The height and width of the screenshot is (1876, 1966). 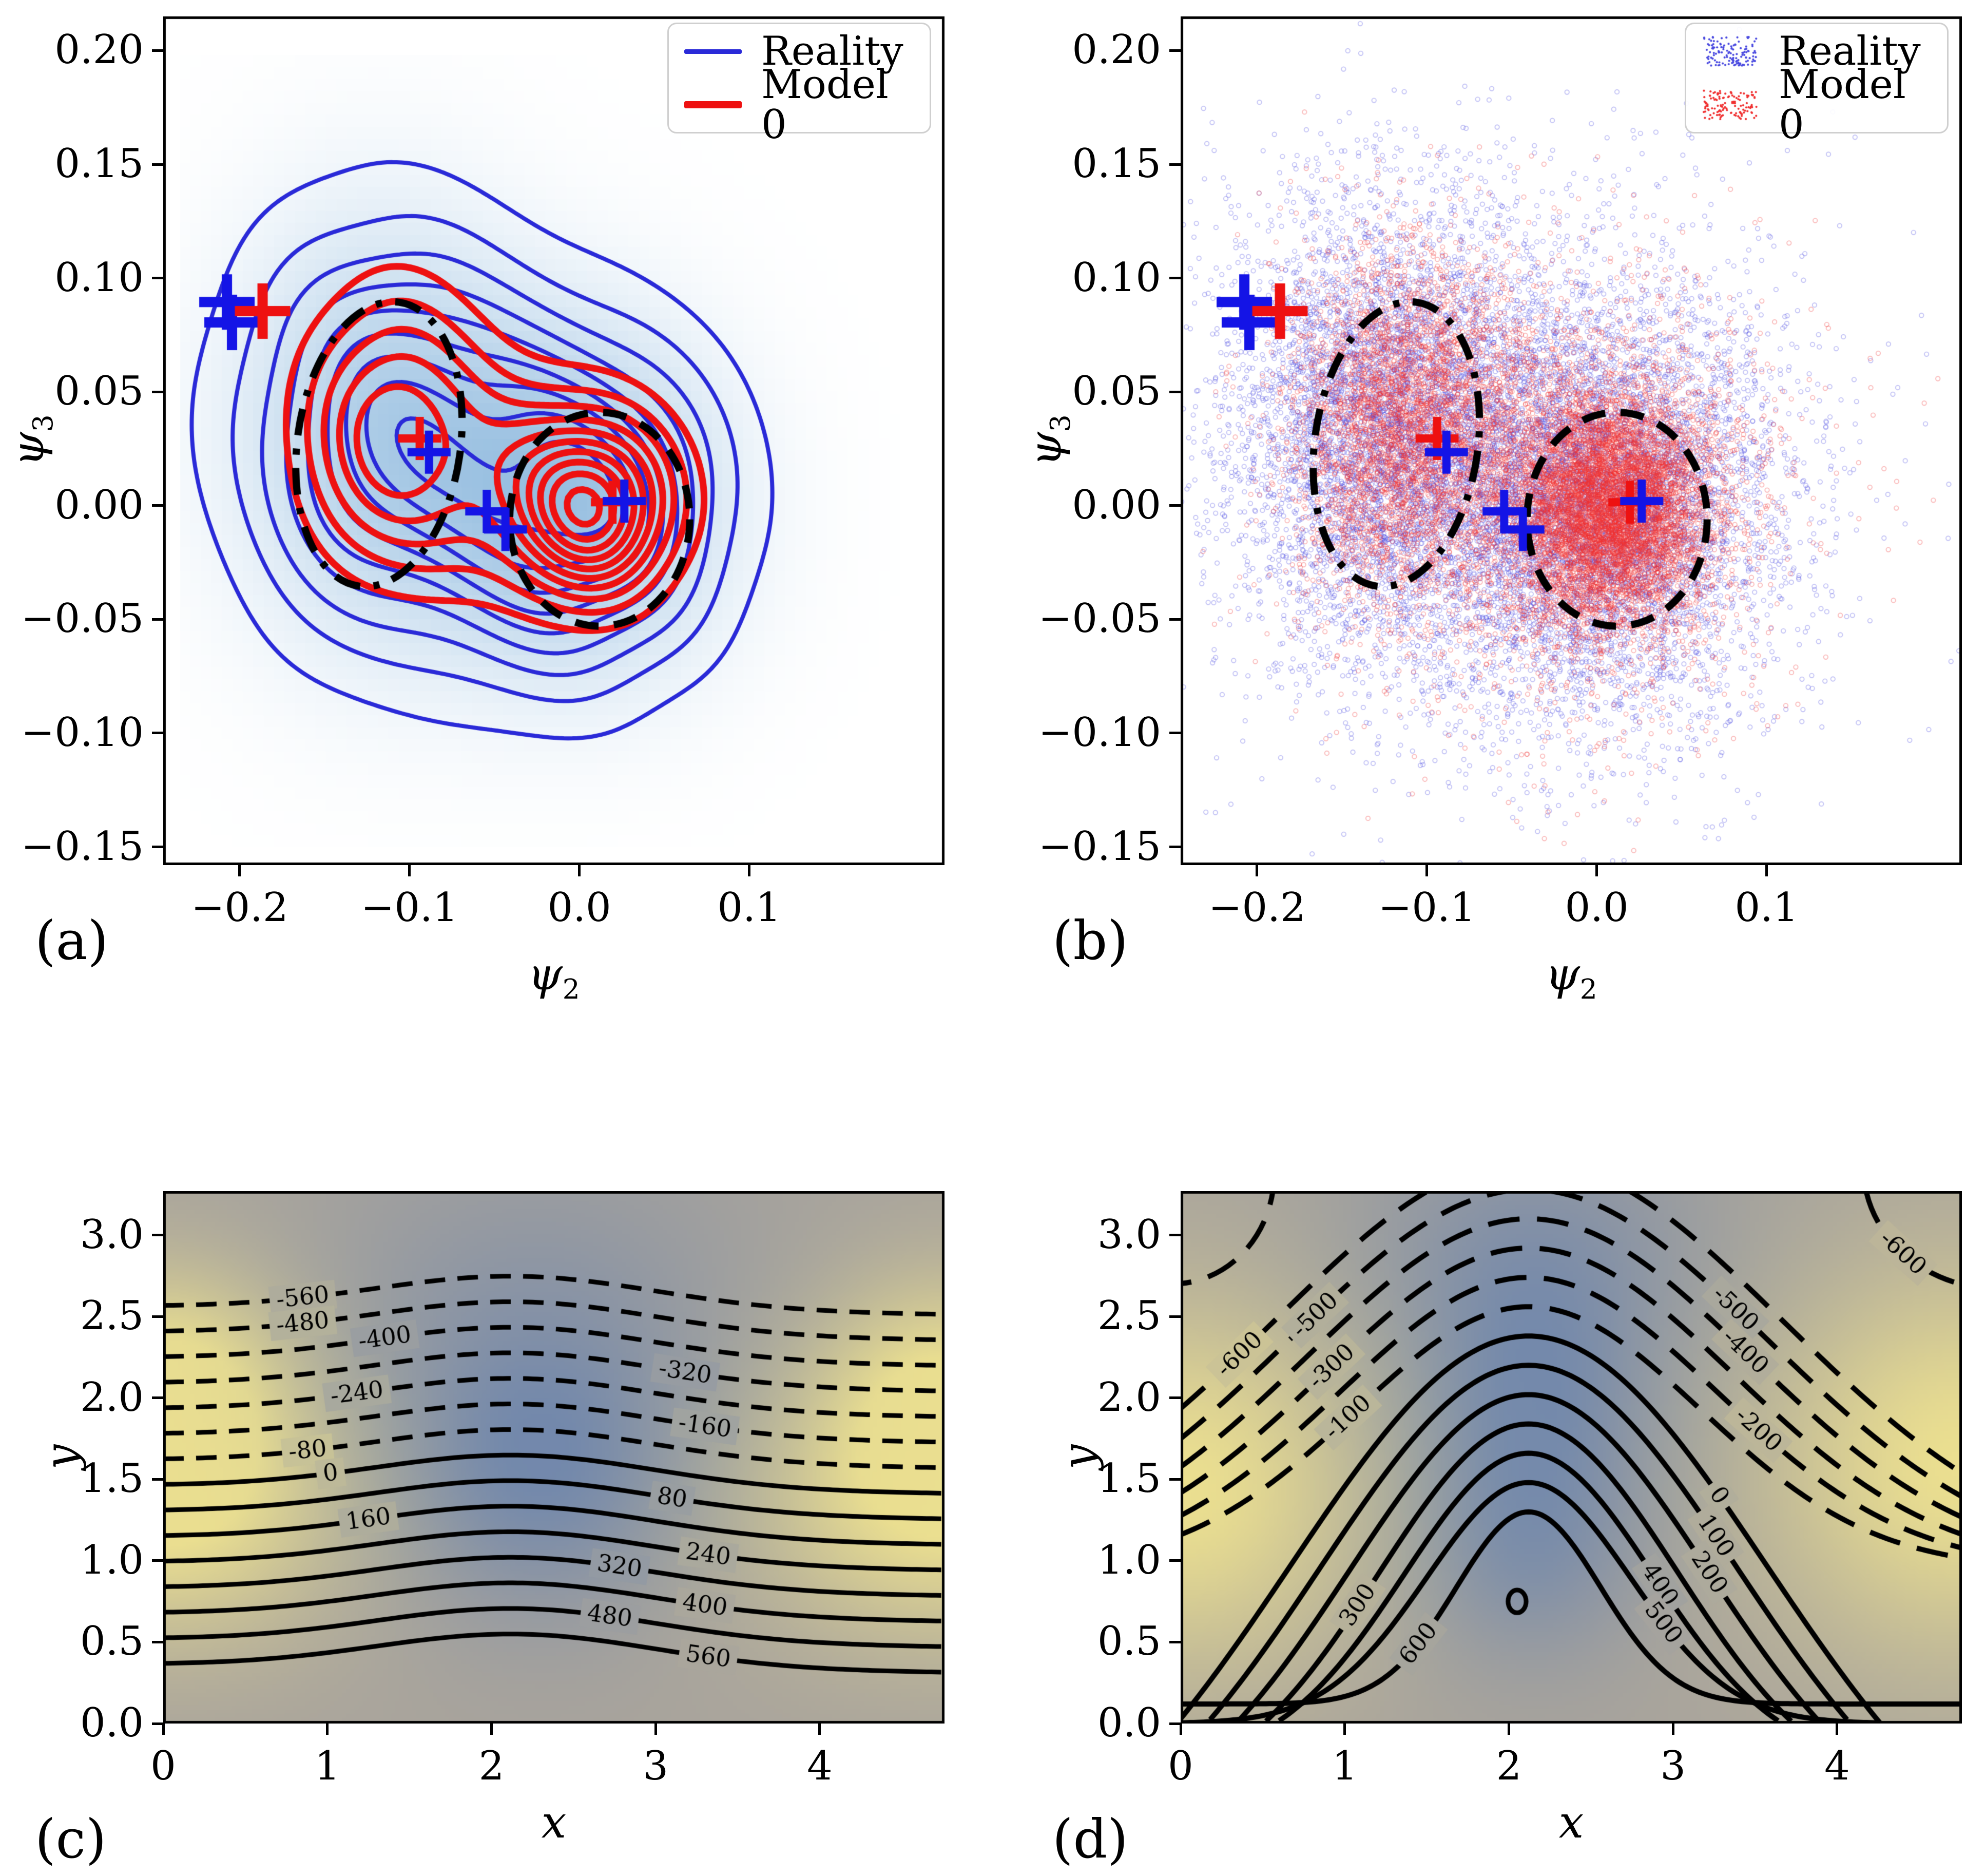 I want to click on panel-a-legend: Reality Model 0, so click(x=799, y=84).